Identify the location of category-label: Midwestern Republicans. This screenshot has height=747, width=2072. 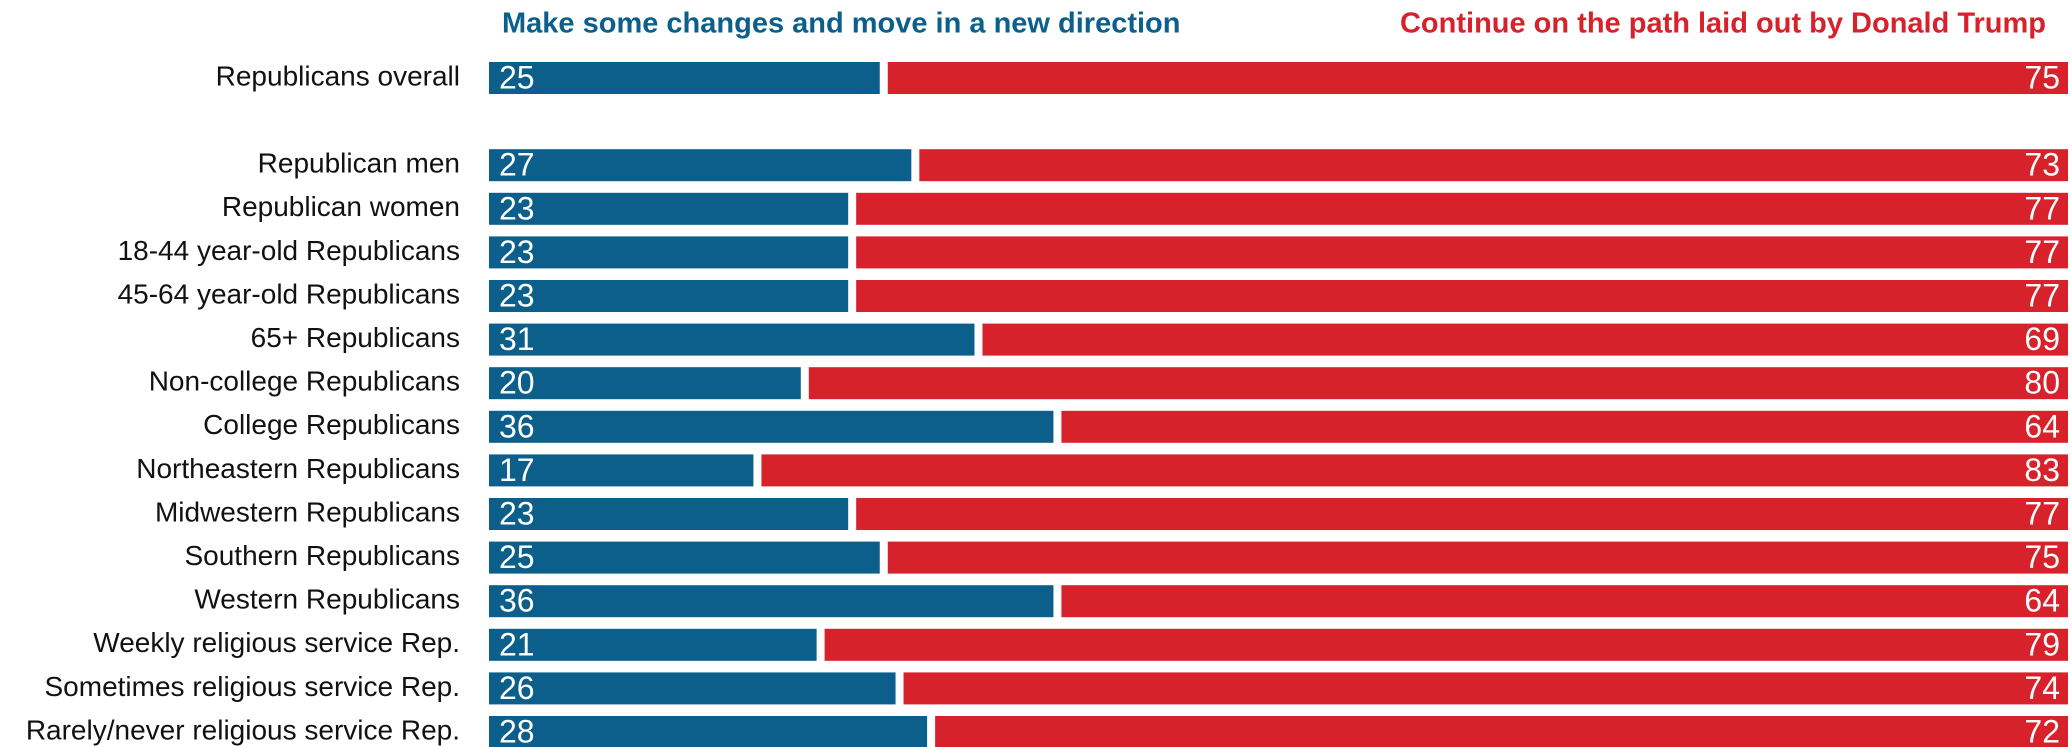
(307, 511).